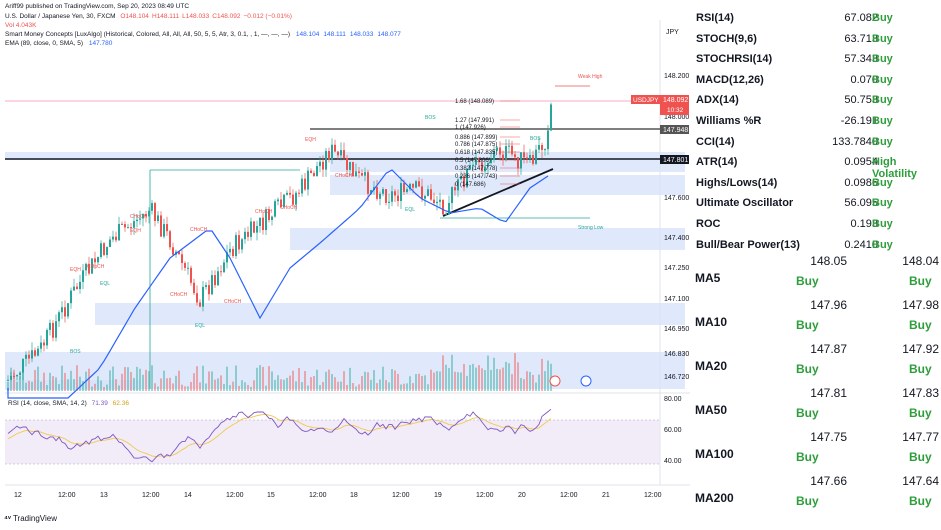  What do you see at coordinates (438, 495) in the screenshot?
I see `time-axis-label: 19` at bounding box center [438, 495].